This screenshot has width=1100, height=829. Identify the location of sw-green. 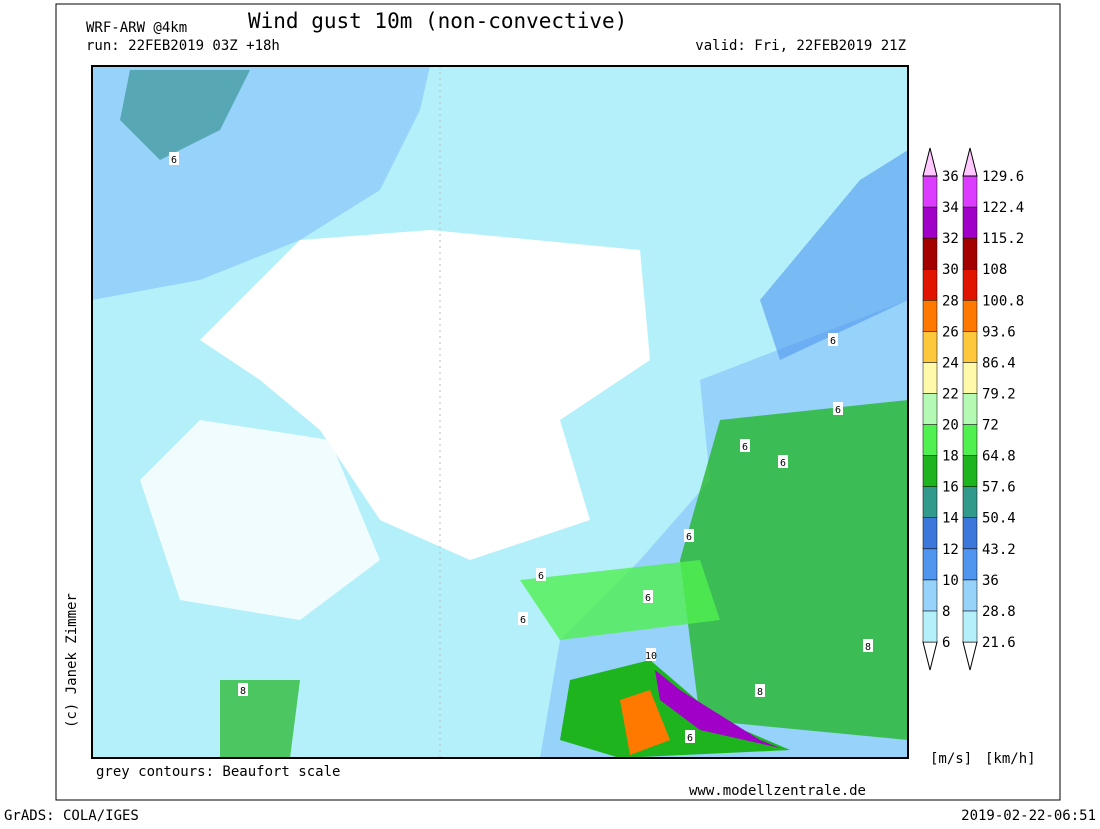
(260, 719).